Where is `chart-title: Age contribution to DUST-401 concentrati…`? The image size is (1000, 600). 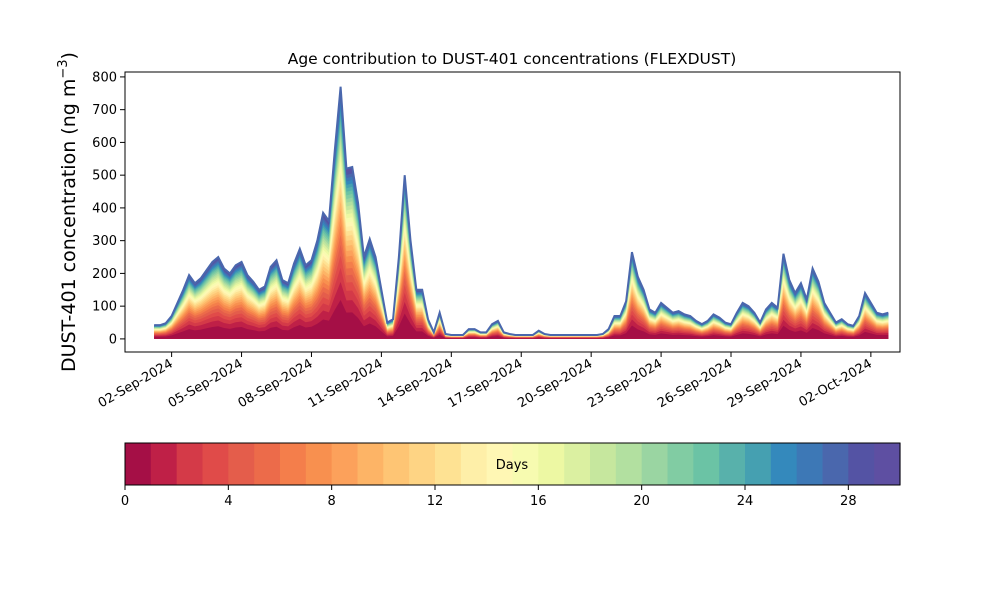 chart-title: Age contribution to DUST-401 concentrati… is located at coordinates (512, 59).